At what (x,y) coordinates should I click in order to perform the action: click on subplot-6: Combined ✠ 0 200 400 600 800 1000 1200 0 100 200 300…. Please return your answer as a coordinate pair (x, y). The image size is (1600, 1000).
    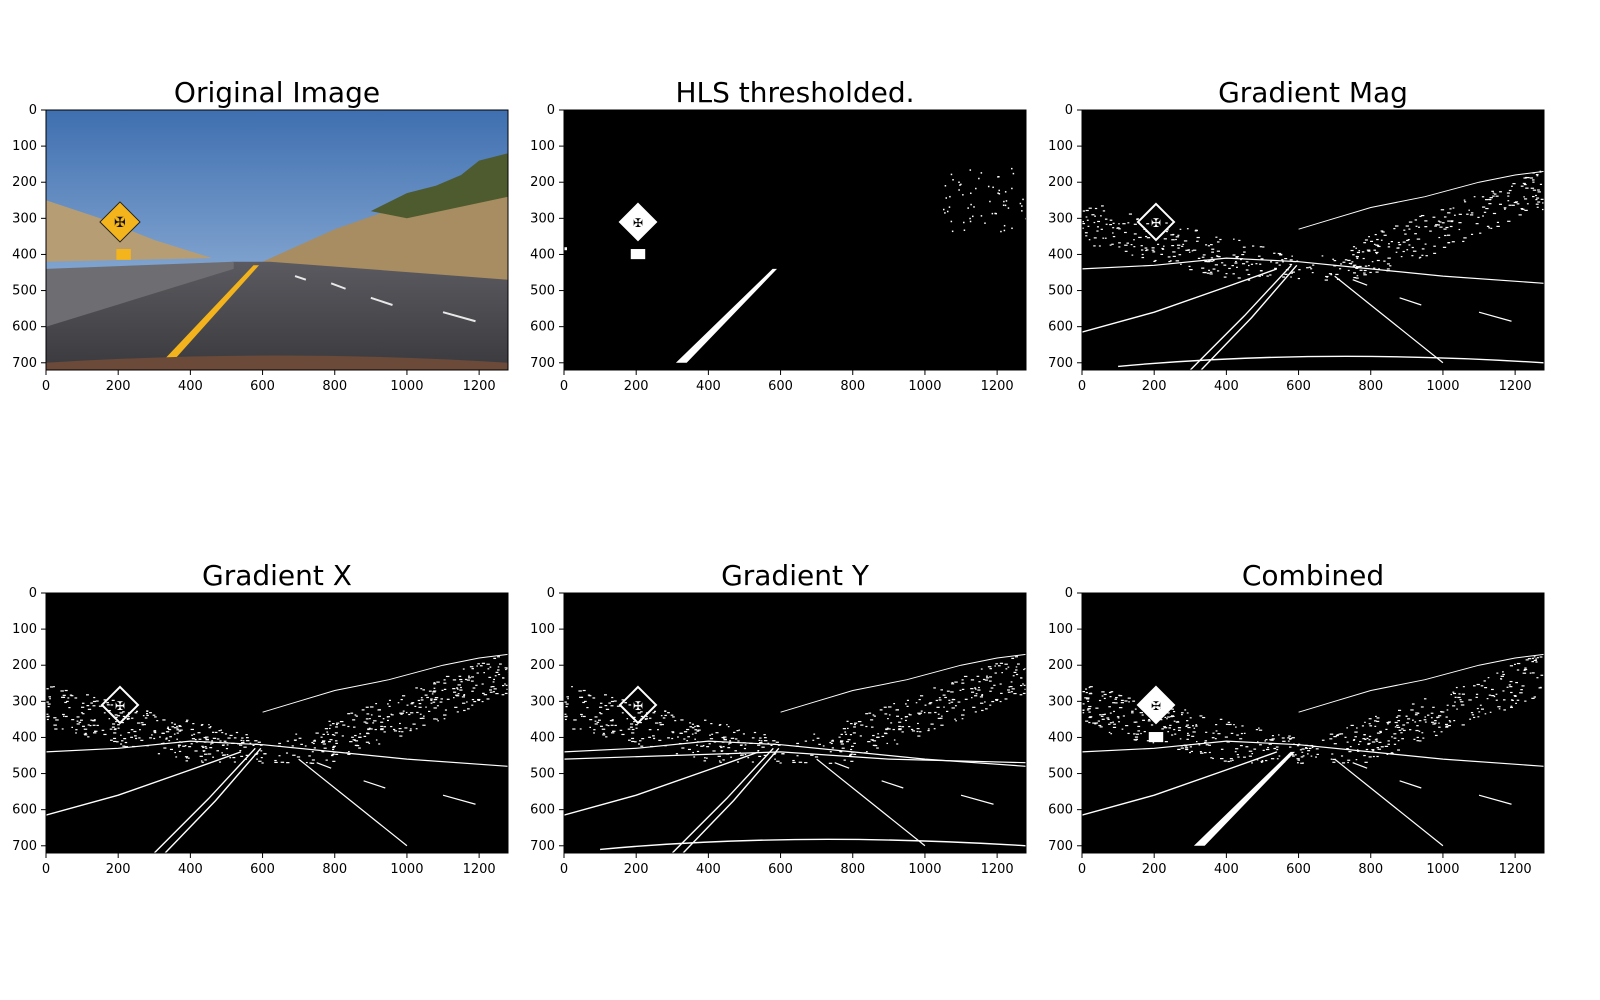
    Looking at the image, I should click on (1296, 718).